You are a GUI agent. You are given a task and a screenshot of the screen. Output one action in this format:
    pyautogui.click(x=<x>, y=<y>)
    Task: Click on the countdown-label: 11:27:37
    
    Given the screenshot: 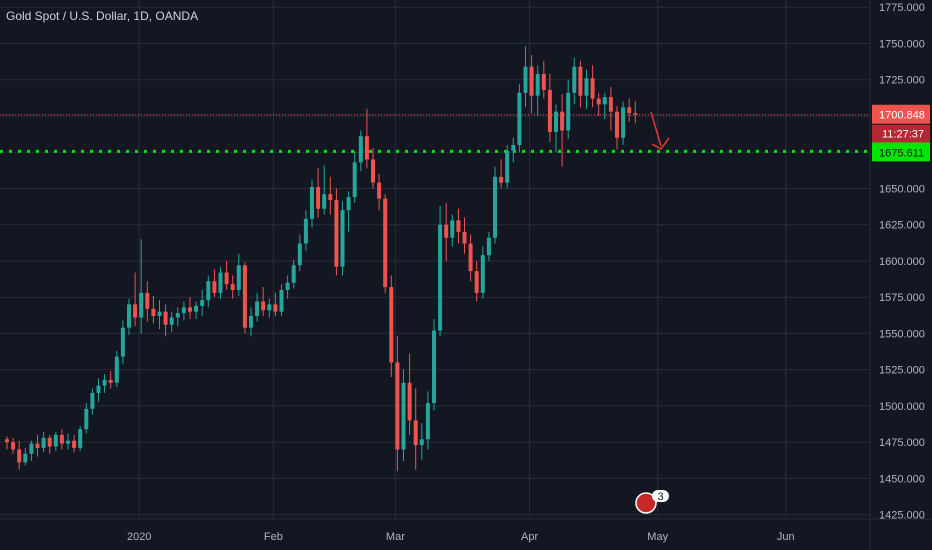 What is the action you would take?
    pyautogui.click(x=903, y=135)
    